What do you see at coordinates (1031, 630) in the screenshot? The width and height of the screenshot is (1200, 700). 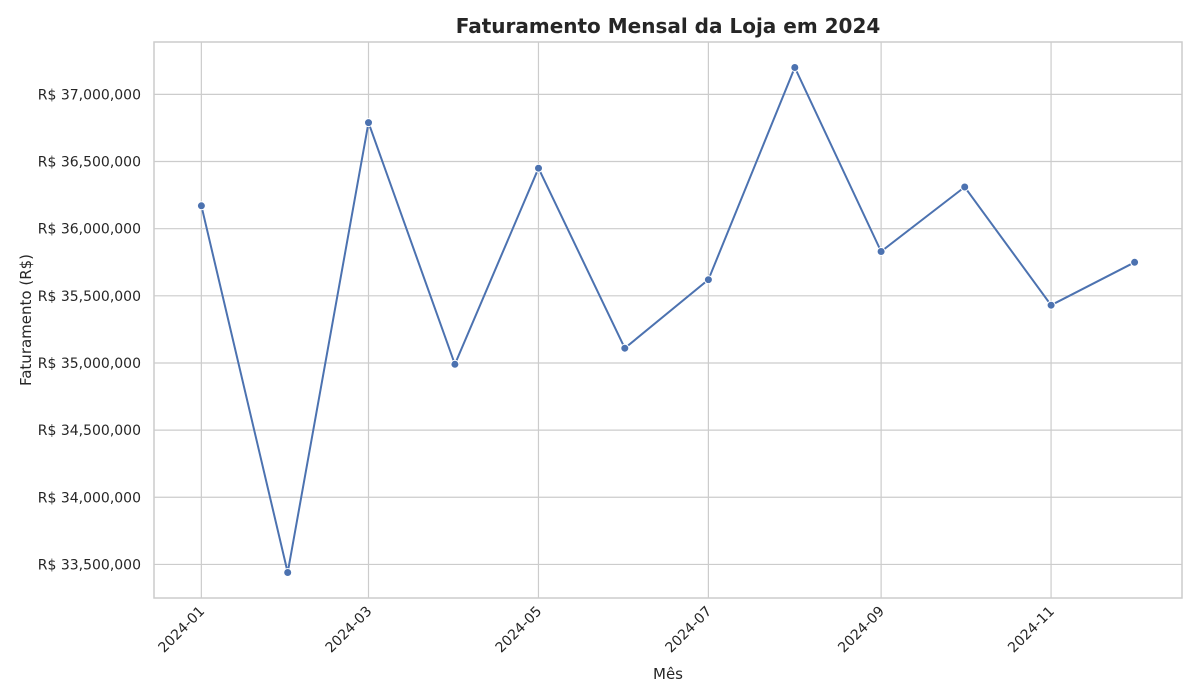 I see `x-tick-label: 2024-11` at bounding box center [1031, 630].